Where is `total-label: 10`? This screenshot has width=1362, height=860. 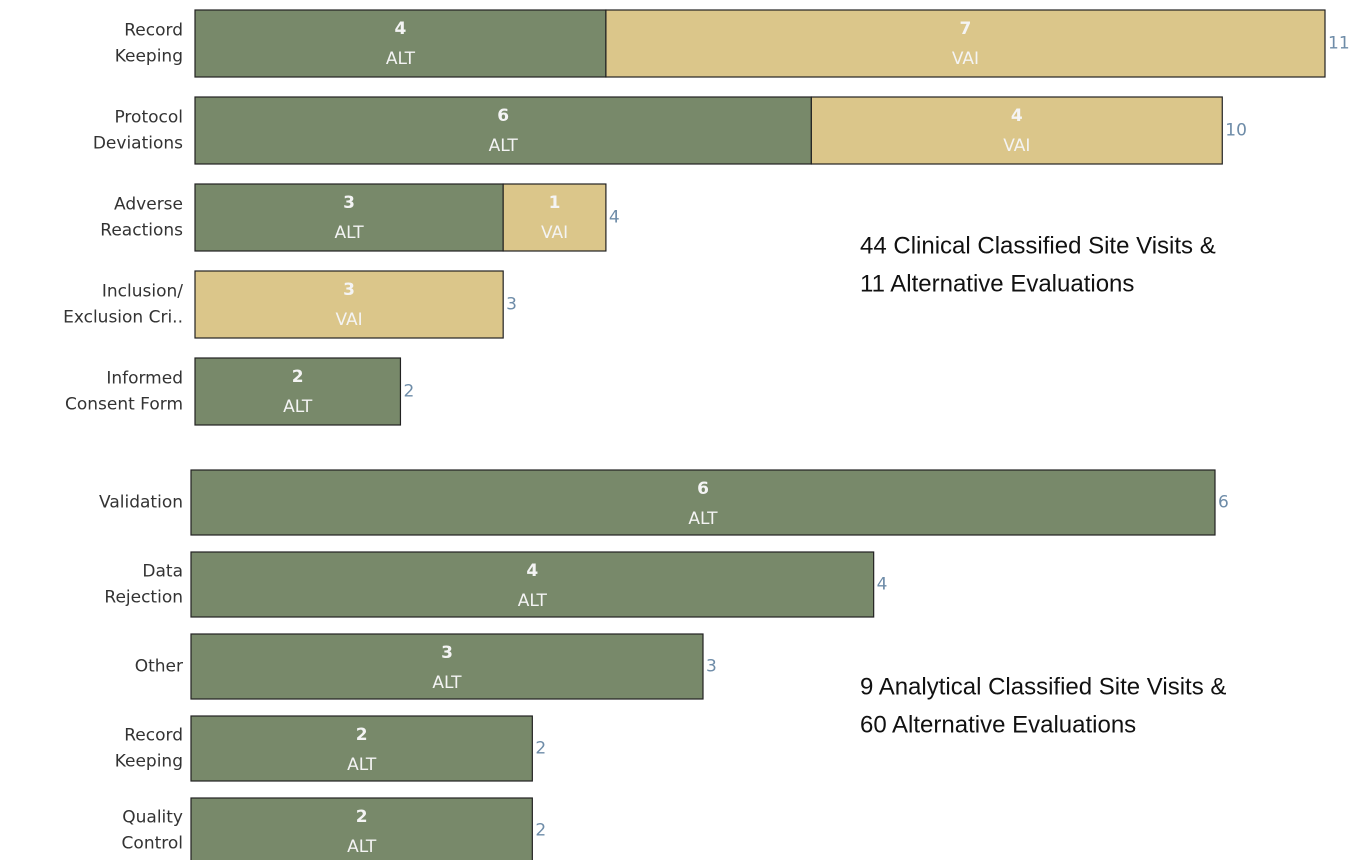 total-label: 10 is located at coordinates (1236, 131).